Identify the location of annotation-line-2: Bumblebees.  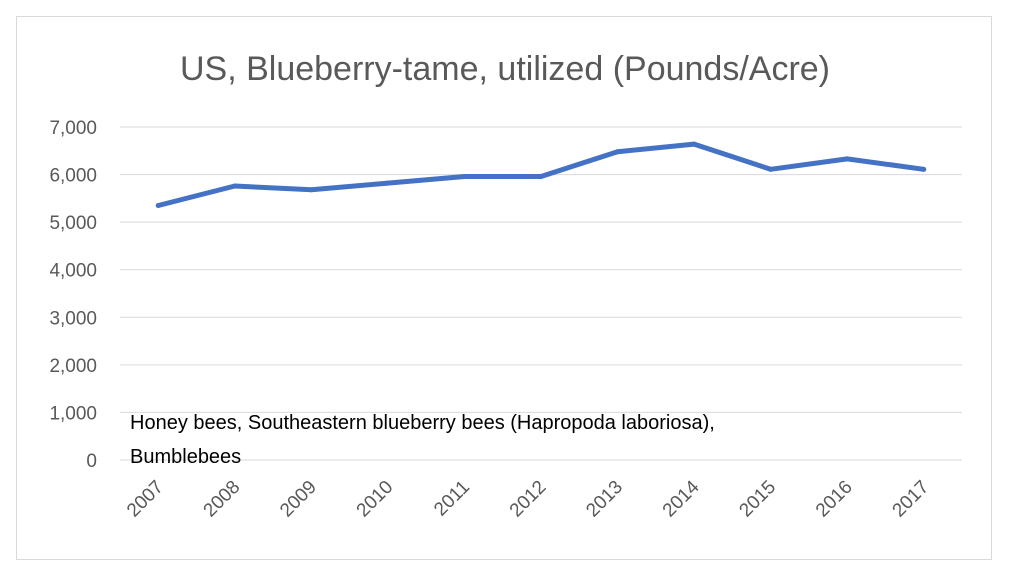
(185, 457).